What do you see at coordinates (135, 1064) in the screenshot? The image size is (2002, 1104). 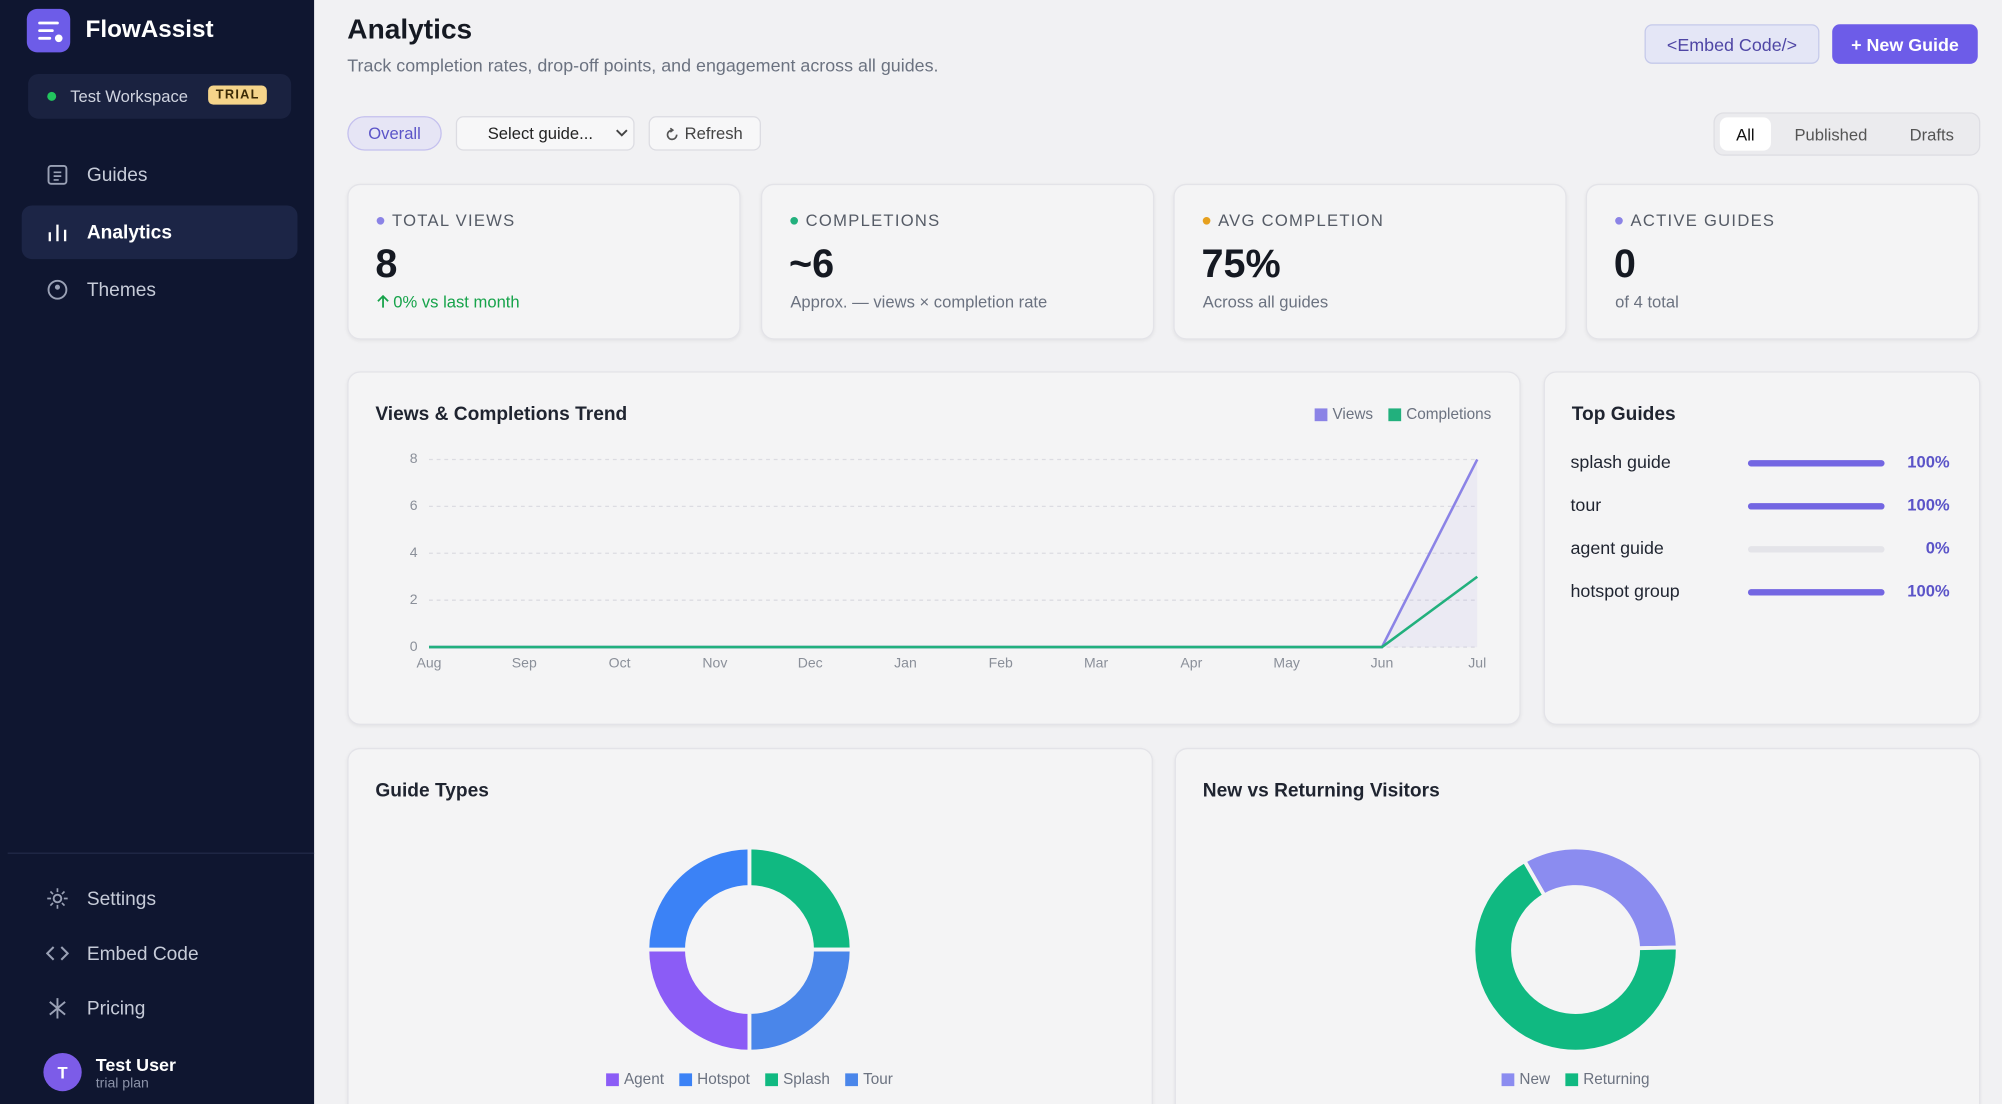 I see `user-name: Test User` at bounding box center [135, 1064].